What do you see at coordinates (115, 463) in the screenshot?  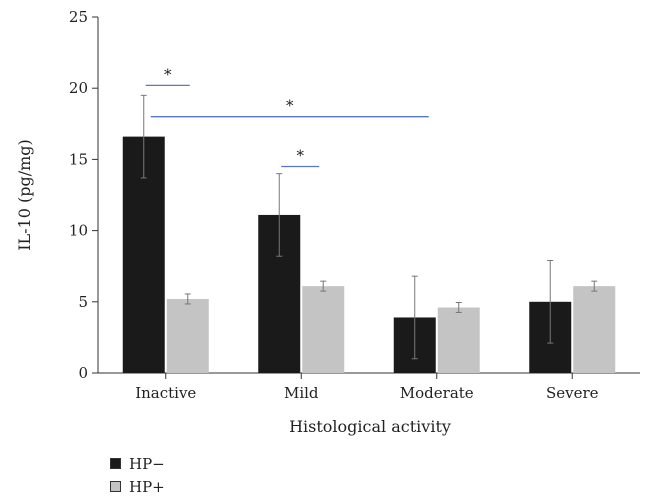 I see `legend-swatch-hp-neg` at bounding box center [115, 463].